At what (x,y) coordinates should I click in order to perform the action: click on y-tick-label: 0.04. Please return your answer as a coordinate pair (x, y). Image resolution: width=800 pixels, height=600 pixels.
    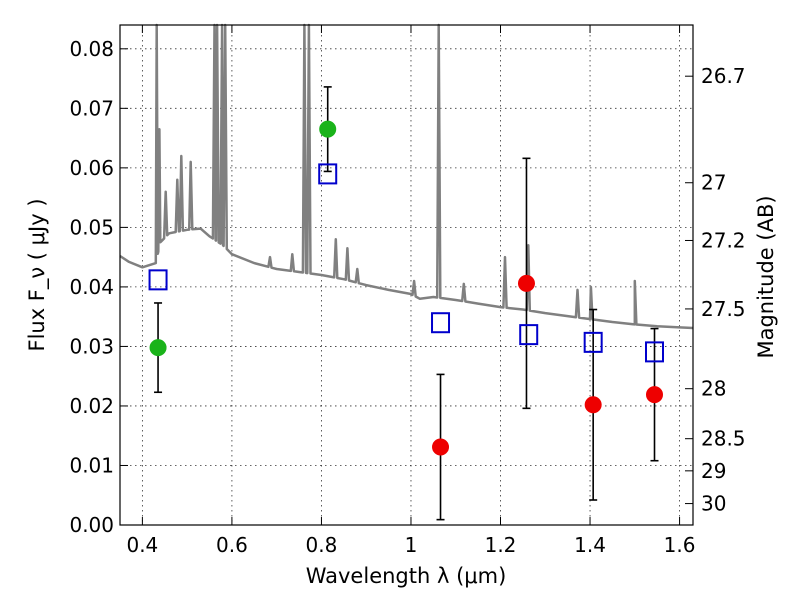
    Looking at the image, I should click on (91, 287).